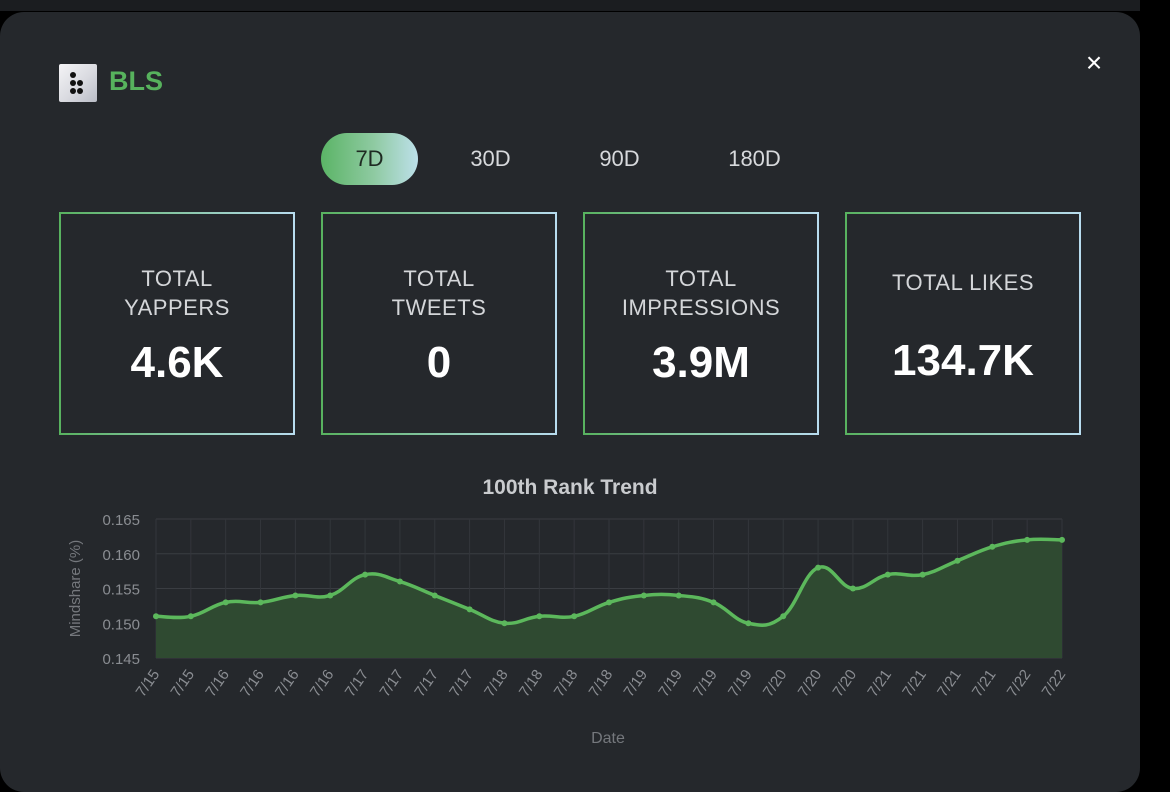 The image size is (1170, 792). What do you see at coordinates (754, 158) in the screenshot?
I see `tab-180d: 180D` at bounding box center [754, 158].